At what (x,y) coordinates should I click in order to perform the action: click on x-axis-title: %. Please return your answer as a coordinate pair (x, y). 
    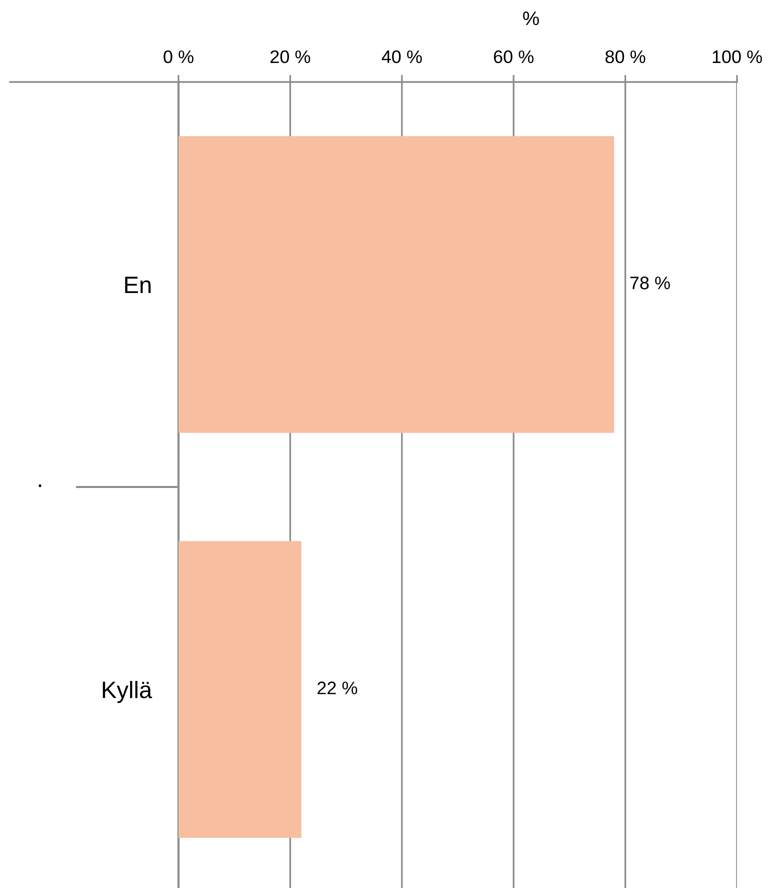
    Looking at the image, I should click on (531, 19).